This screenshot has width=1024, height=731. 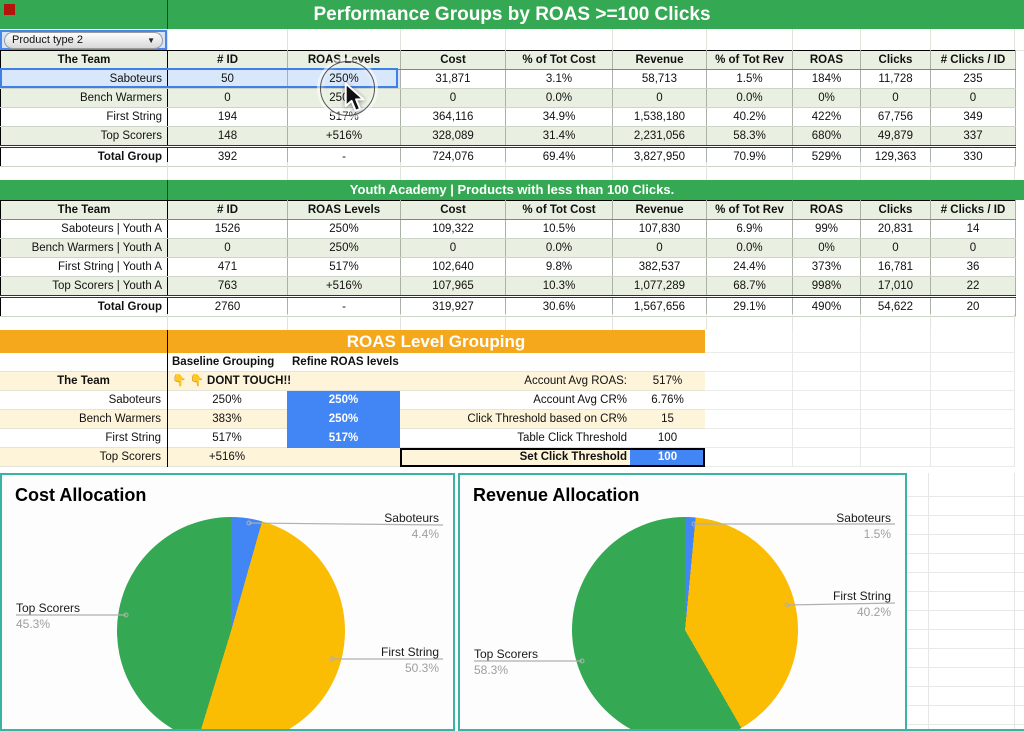 I want to click on cell: 328,089, so click(x=453, y=136).